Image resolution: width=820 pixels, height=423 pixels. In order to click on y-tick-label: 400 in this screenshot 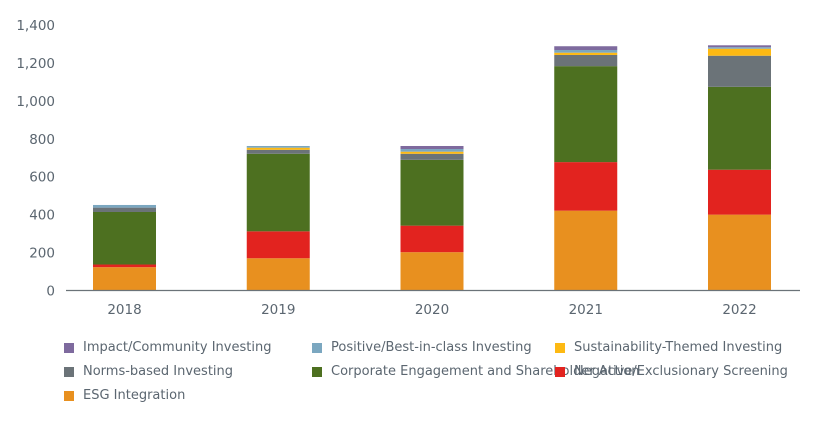, I will do `click(42, 216)`.